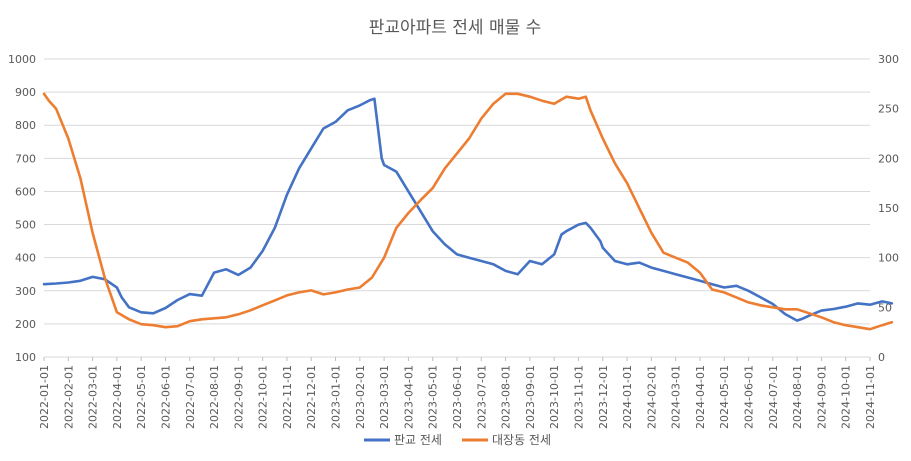  I want to click on x-tick-label: 2022-04-01, so click(117, 397).